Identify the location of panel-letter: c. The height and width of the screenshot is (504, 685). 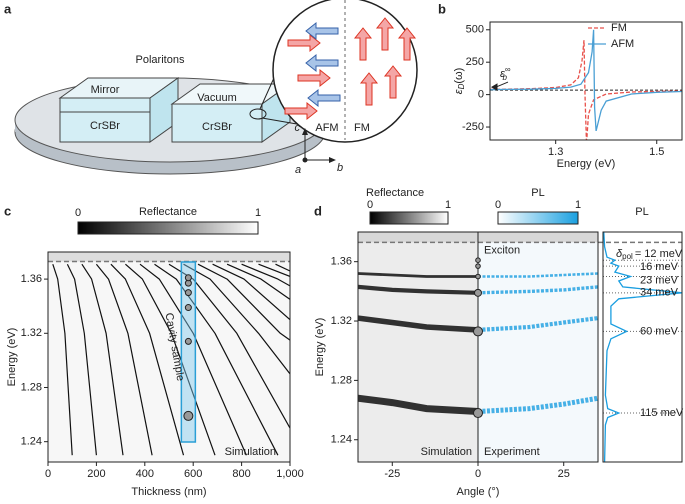
(7, 210).